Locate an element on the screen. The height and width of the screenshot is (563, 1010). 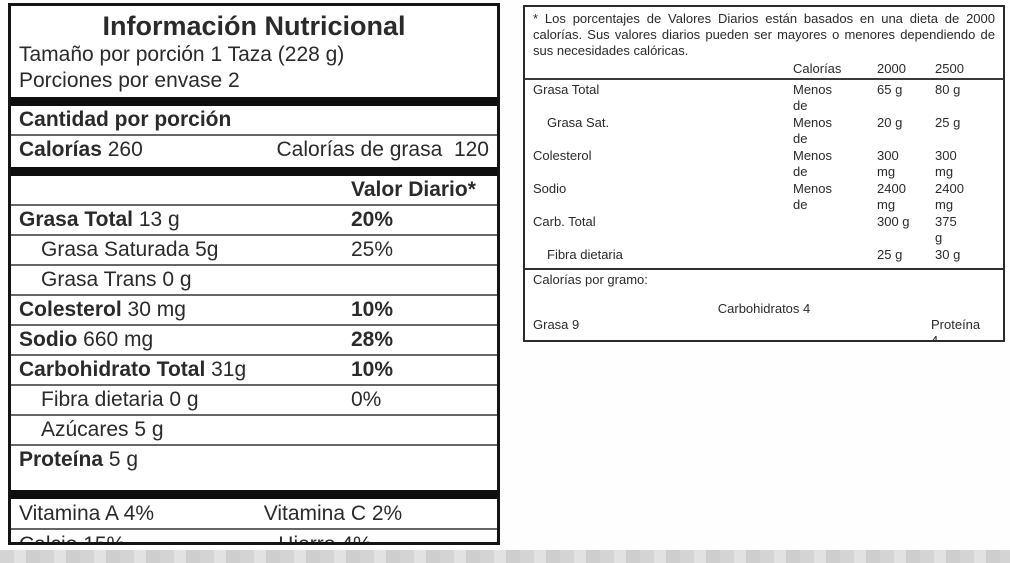
per-gram-separator-line is located at coordinates (764, 269).